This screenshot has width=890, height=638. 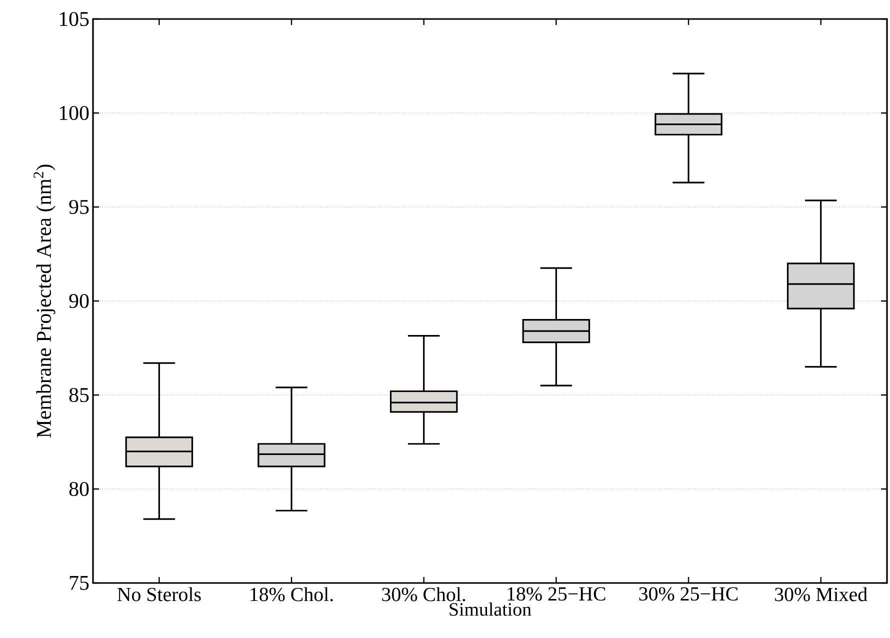 I want to click on x-tick-label: 30% Mixed, so click(x=821, y=594).